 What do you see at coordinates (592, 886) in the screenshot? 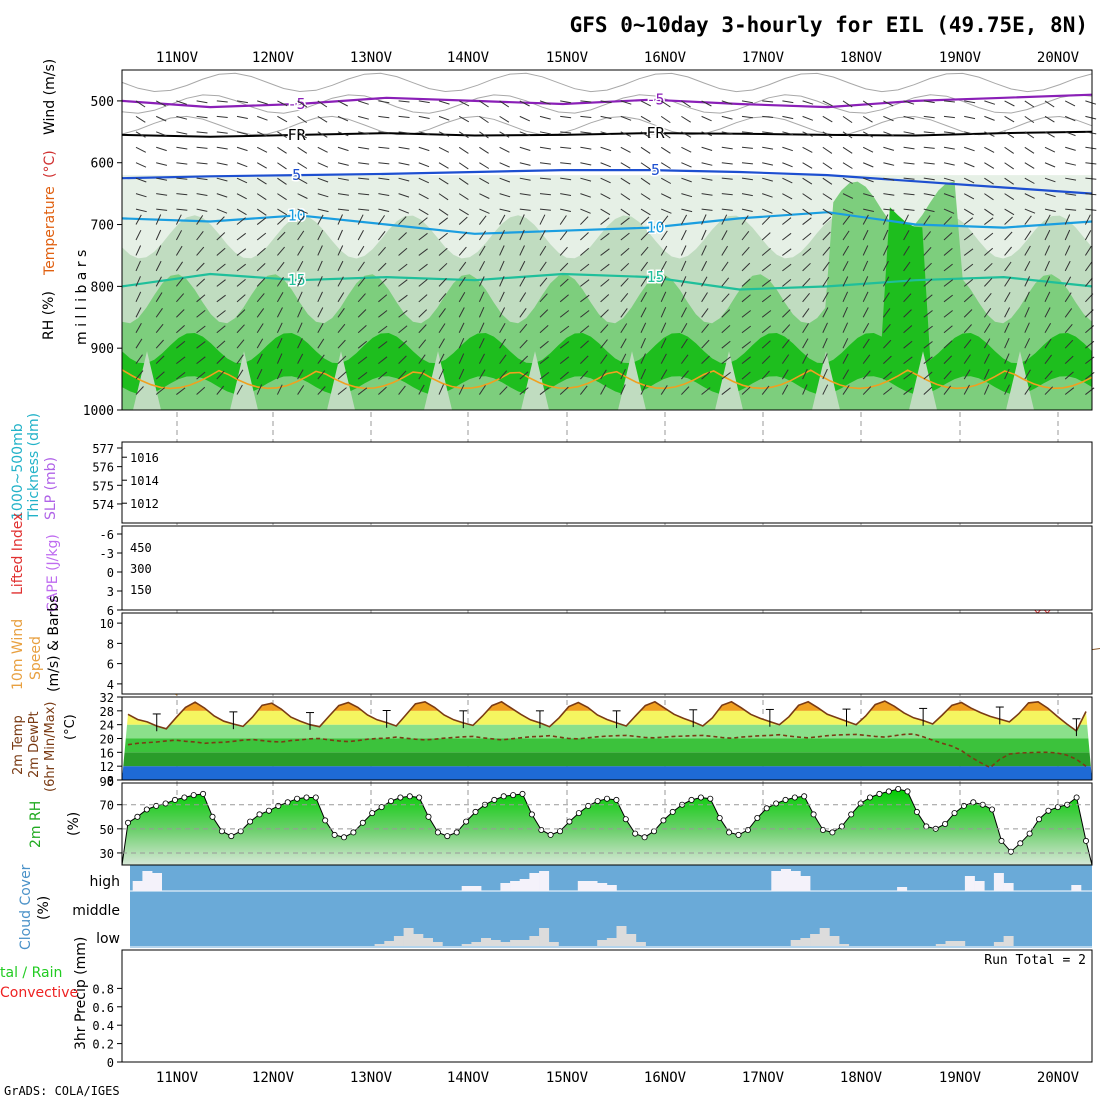
I see `cloud-high-bar` at bounding box center [592, 886].